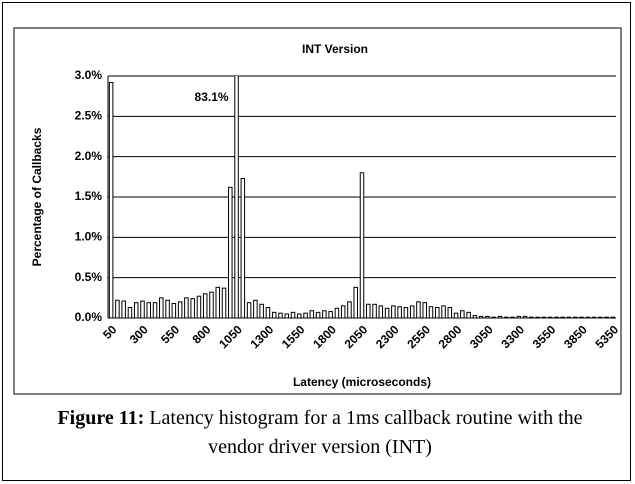  Describe the element at coordinates (89, 237) in the screenshot. I see `y-tick-label: 1.0%` at that location.